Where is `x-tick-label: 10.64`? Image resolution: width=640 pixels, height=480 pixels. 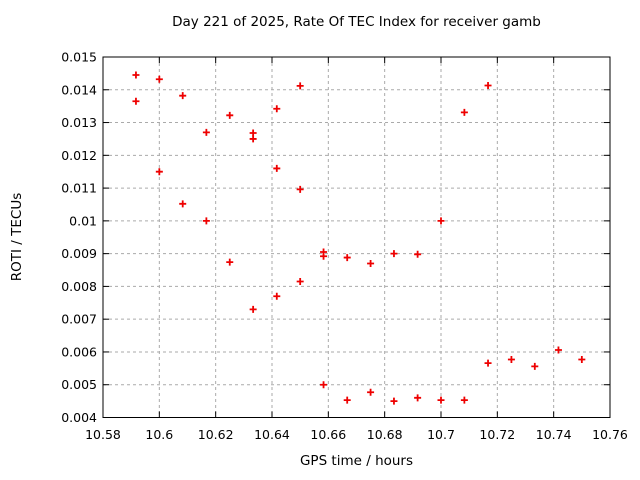
x-tick-label: 10.64 is located at coordinates (272, 434).